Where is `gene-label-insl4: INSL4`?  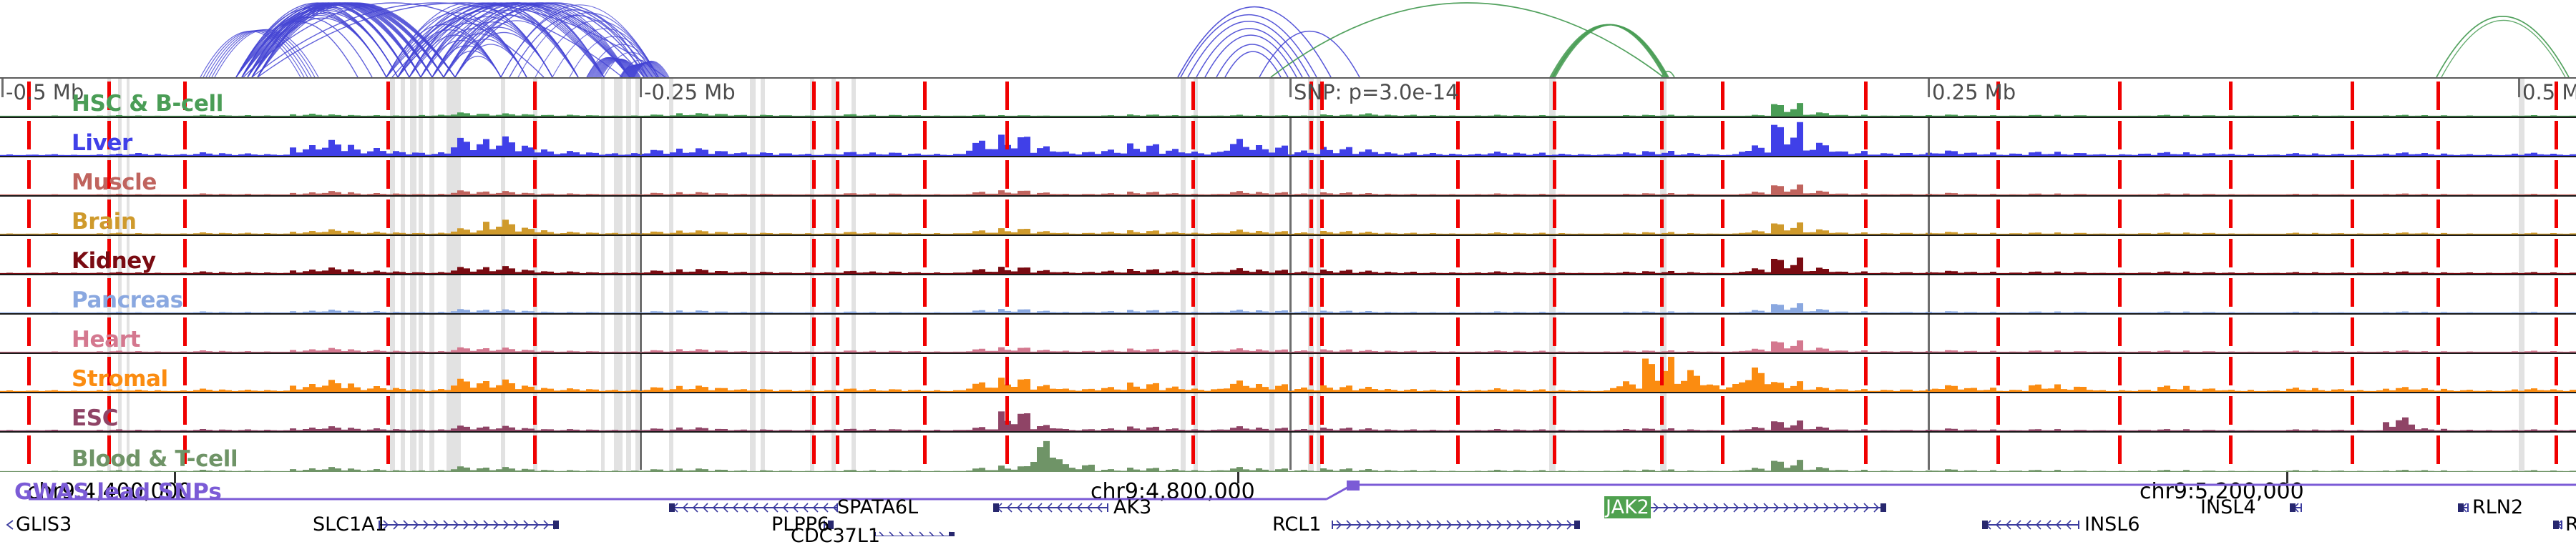
gene-label-insl4: INSL4 is located at coordinates (2228, 507).